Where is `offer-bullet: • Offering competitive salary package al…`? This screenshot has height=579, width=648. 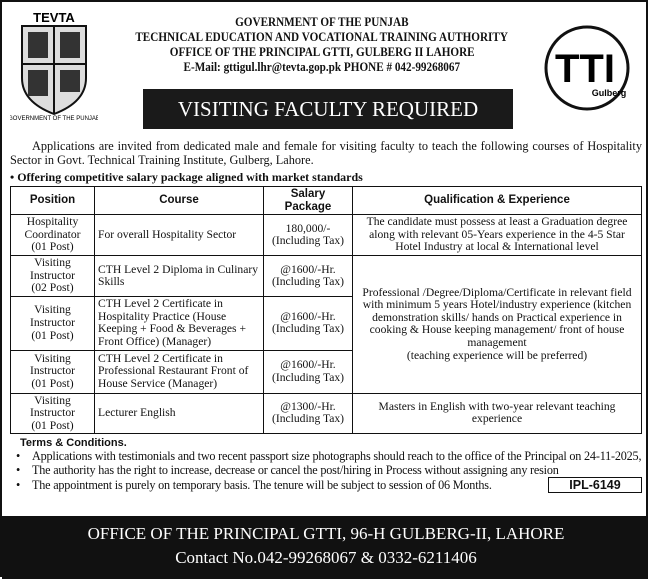 offer-bullet: • Offering competitive salary package al… is located at coordinates (186, 177).